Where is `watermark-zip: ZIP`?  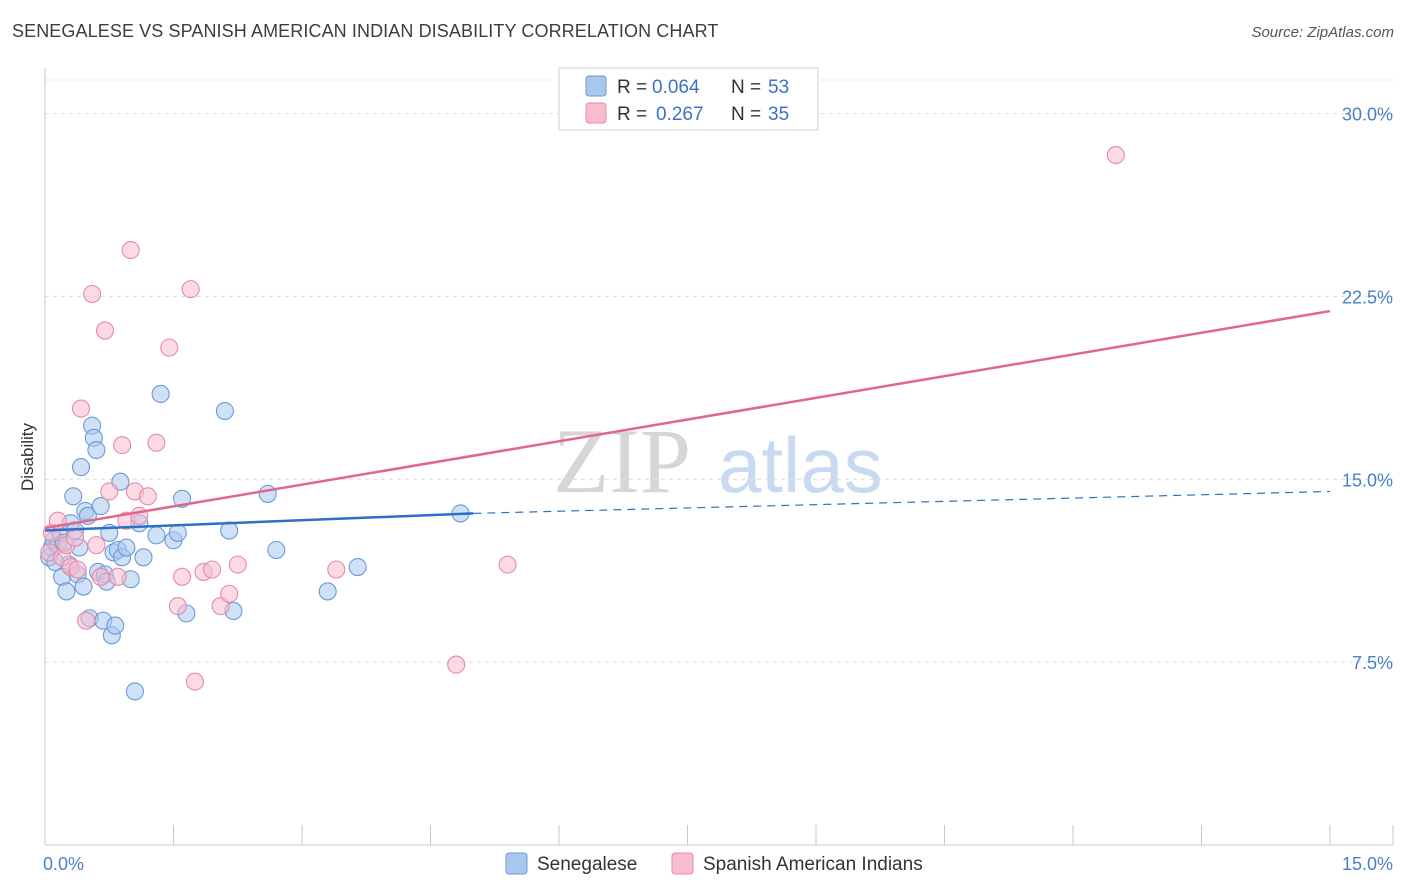 watermark-zip: ZIP is located at coordinates (622, 461).